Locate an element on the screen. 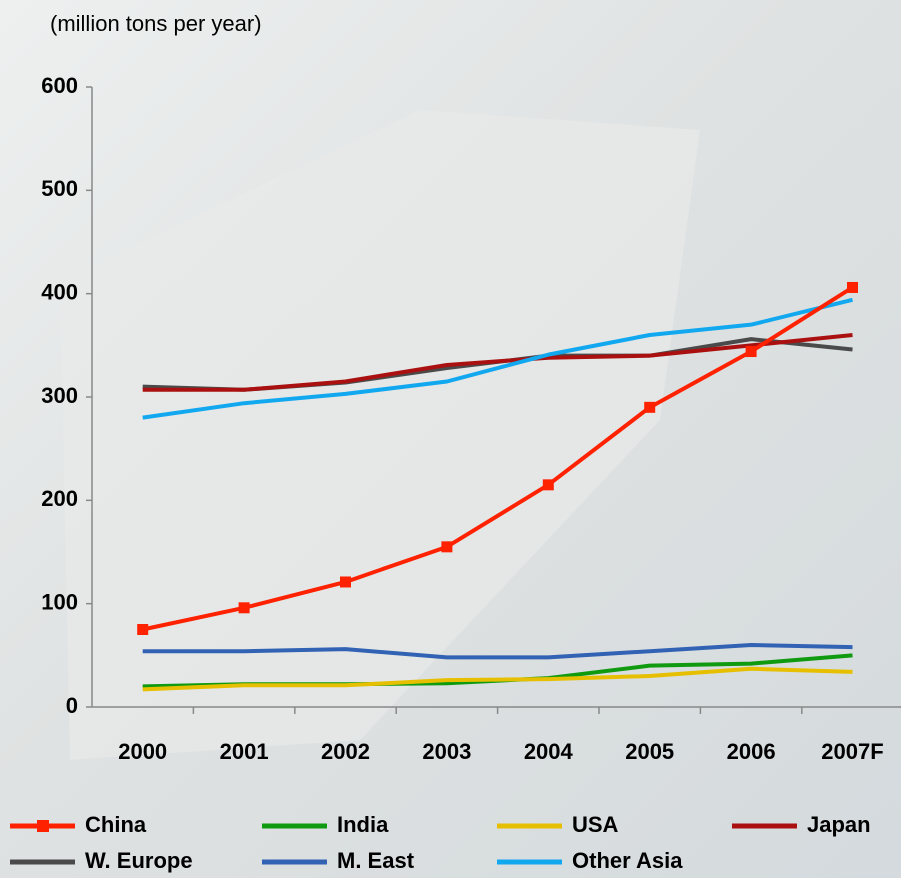  x-tick-label: 2004 is located at coordinates (549, 751).